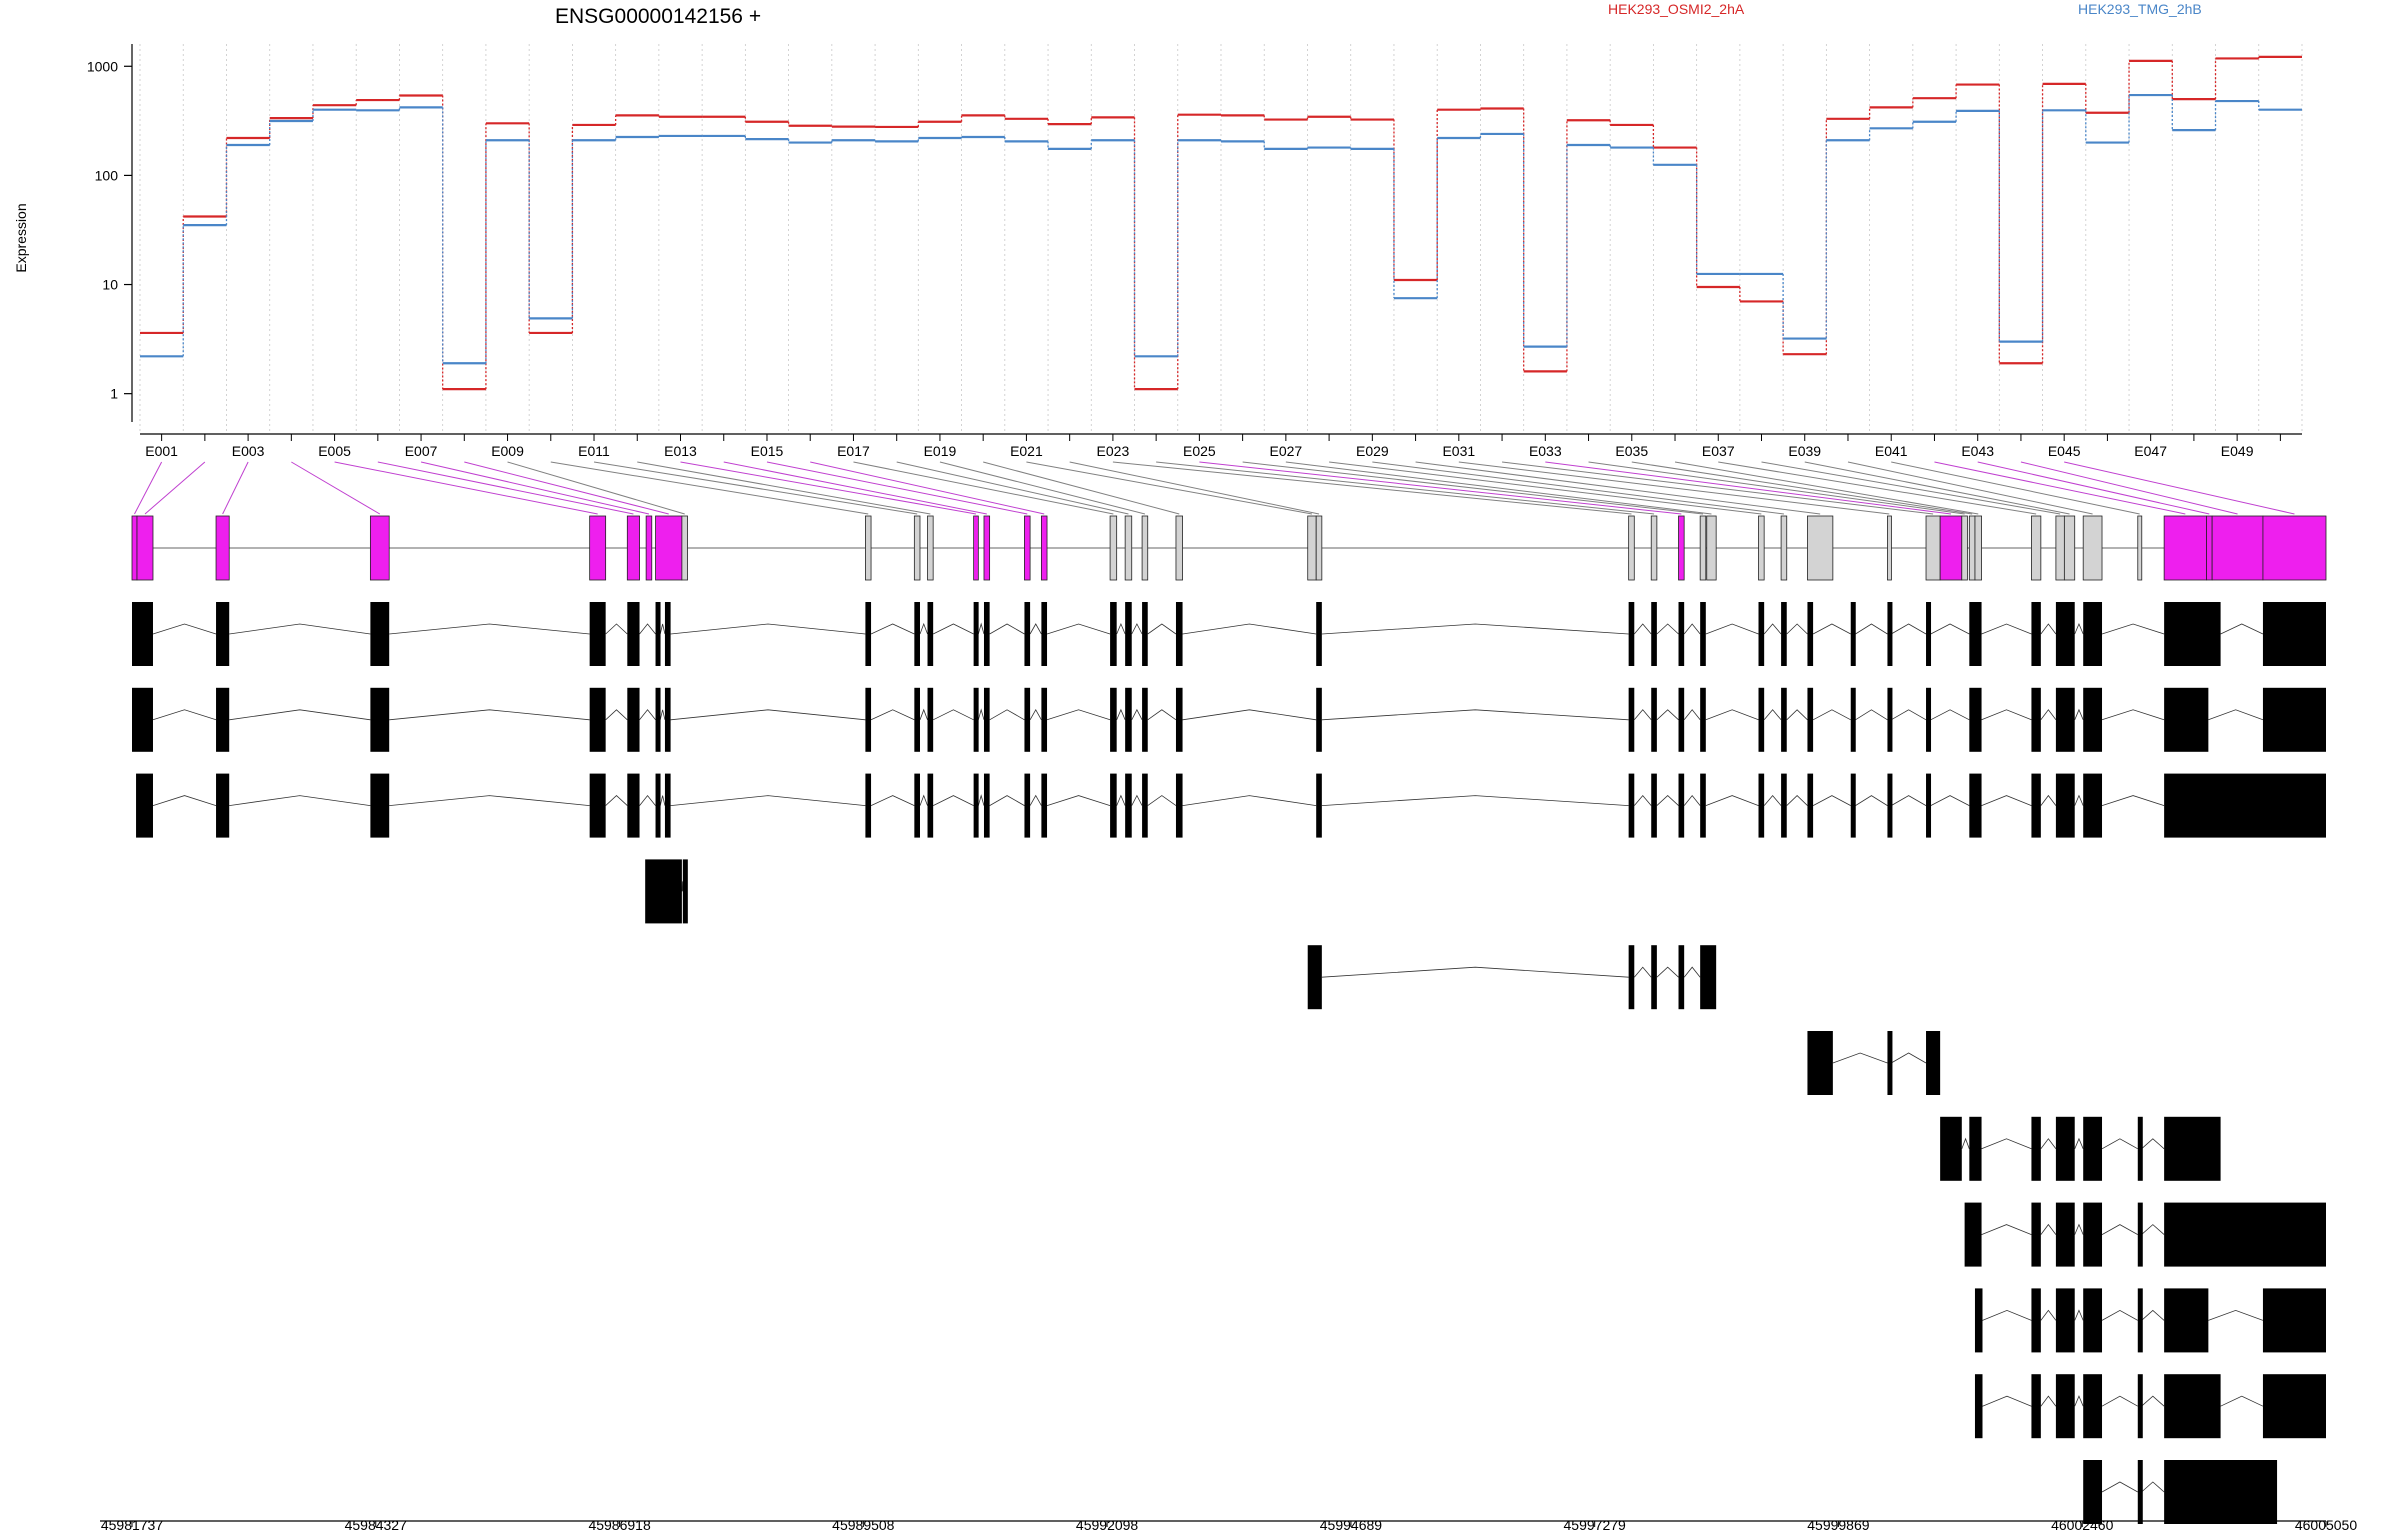 The width and height of the screenshot is (2400, 1530). Describe the element at coordinates (1351, 1523) in the screenshot. I see `coord-label: 45994689` at that location.